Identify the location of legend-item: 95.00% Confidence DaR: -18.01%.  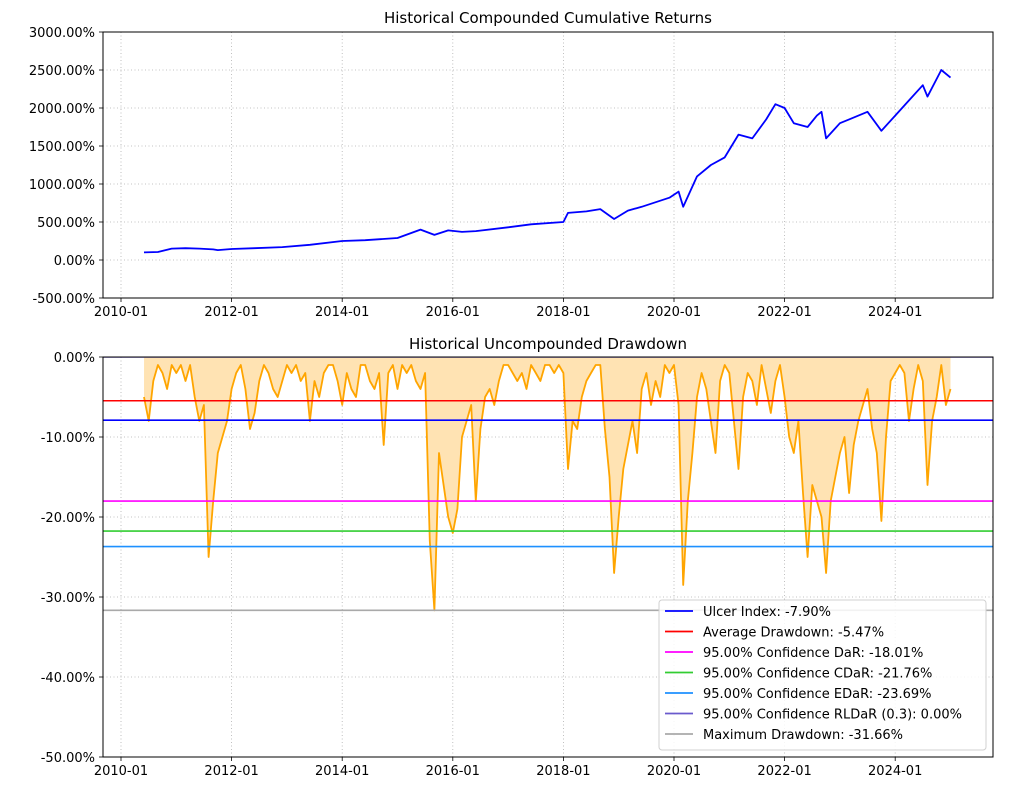
(794, 653).